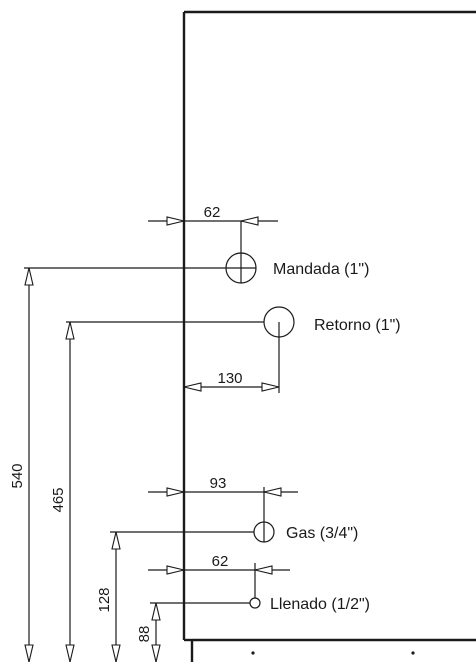 This screenshot has height=662, width=476. I want to click on mandada-label: Mandada (1"), so click(321, 269).